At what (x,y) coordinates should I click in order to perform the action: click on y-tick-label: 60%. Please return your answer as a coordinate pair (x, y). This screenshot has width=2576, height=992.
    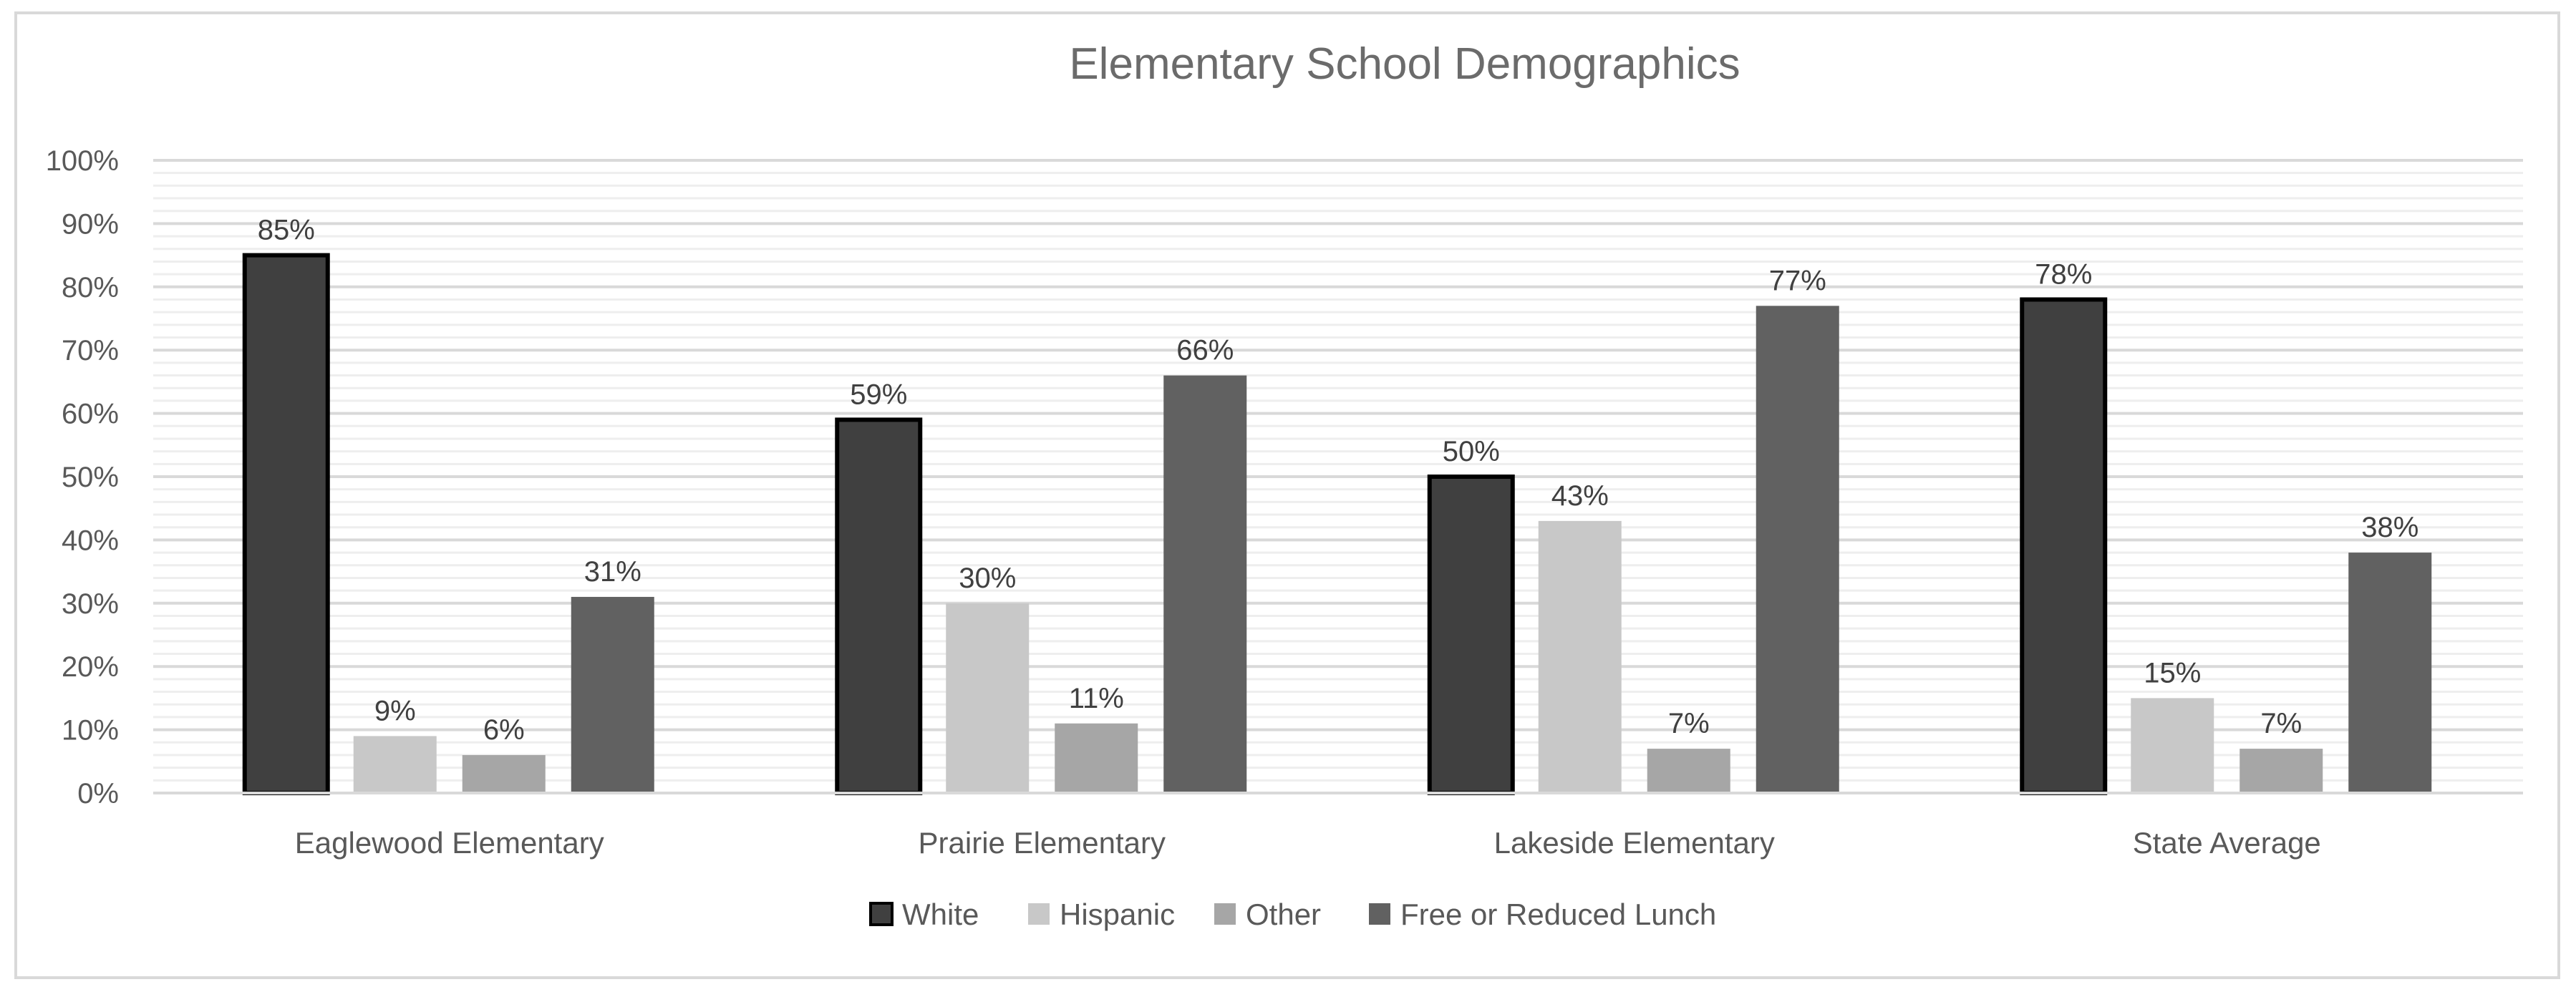
    Looking at the image, I should click on (90, 414).